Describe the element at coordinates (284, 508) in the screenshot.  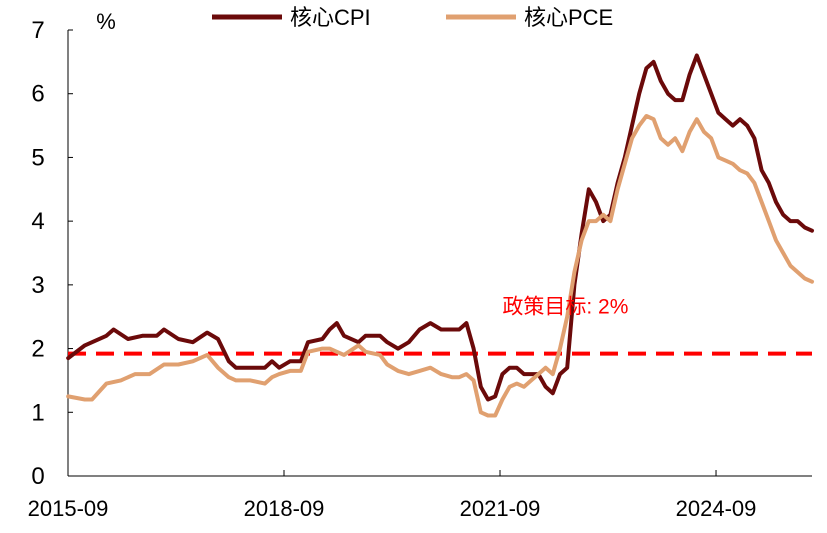
I see `x-tick-label: 2018-09` at that location.